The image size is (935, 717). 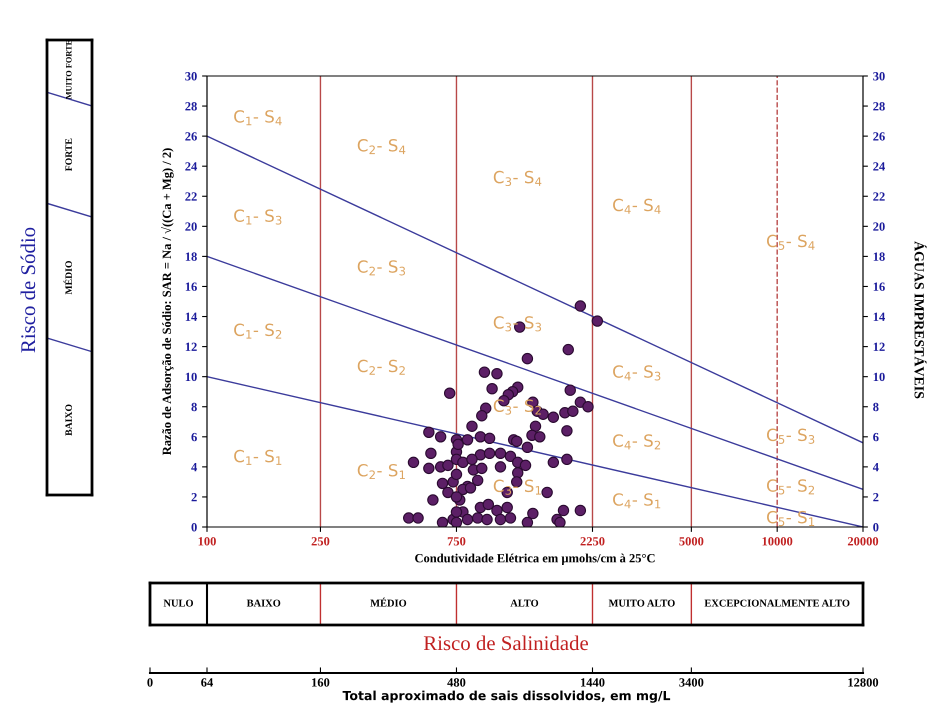 What do you see at coordinates (207, 541) in the screenshot?
I see `x-tick-label: 100` at bounding box center [207, 541].